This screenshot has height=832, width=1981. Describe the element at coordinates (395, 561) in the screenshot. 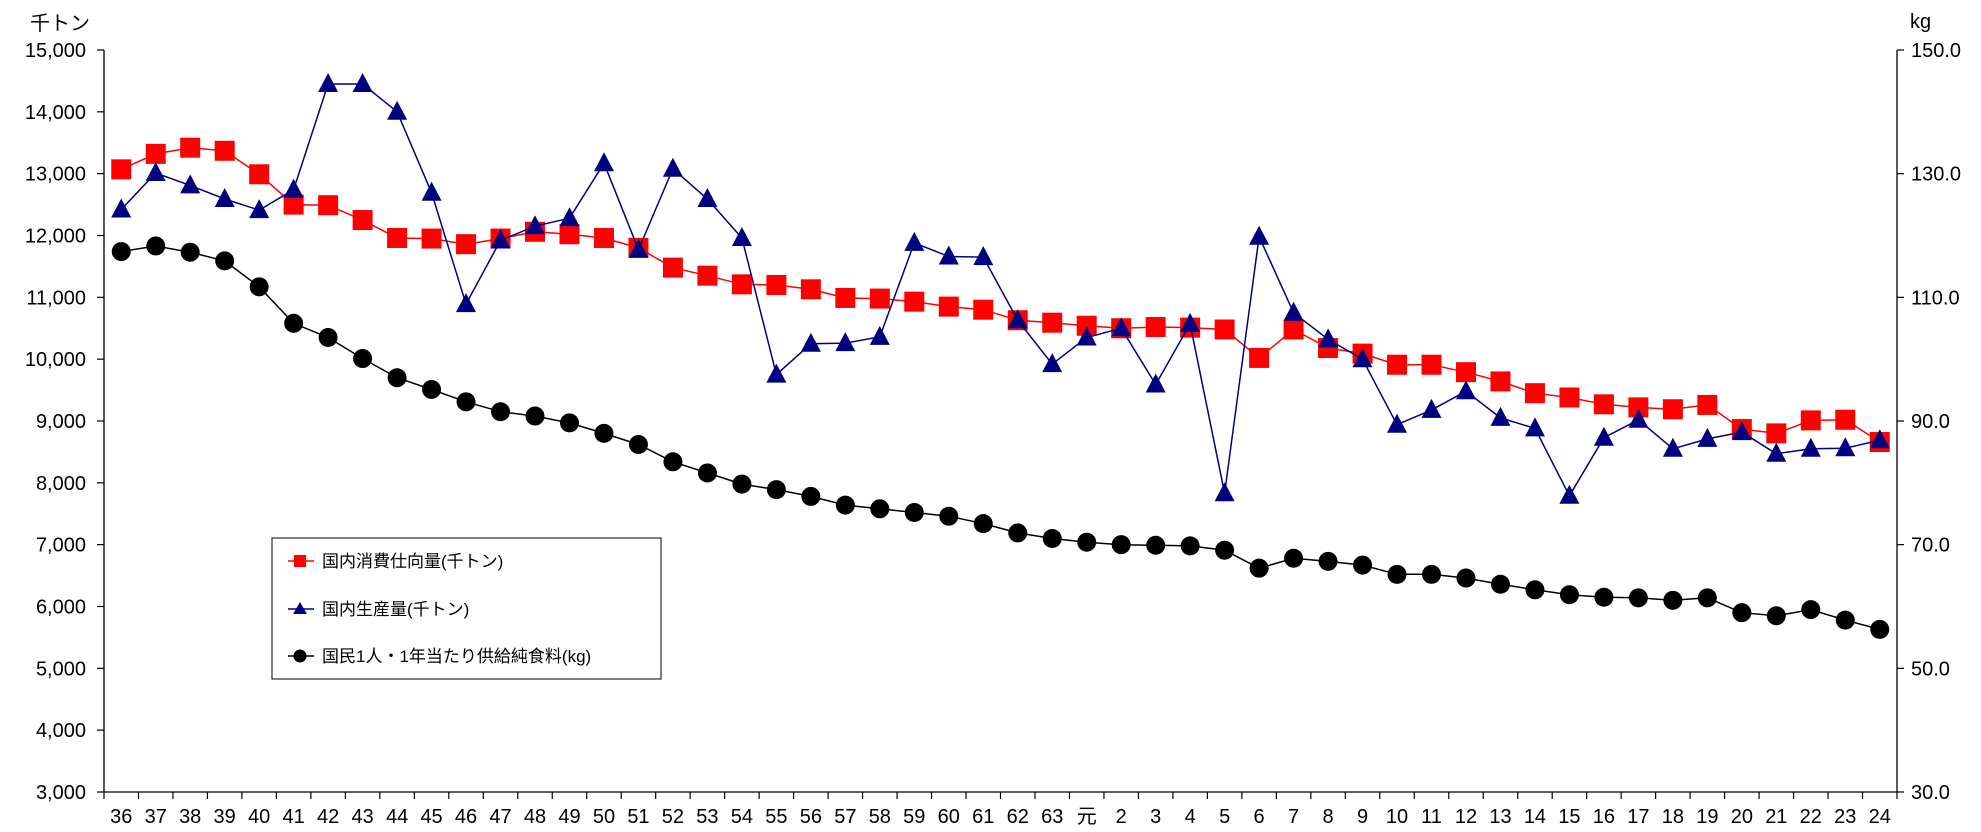

I see `legend-item-consumption: 国内消費仕向量(千トン)` at that location.